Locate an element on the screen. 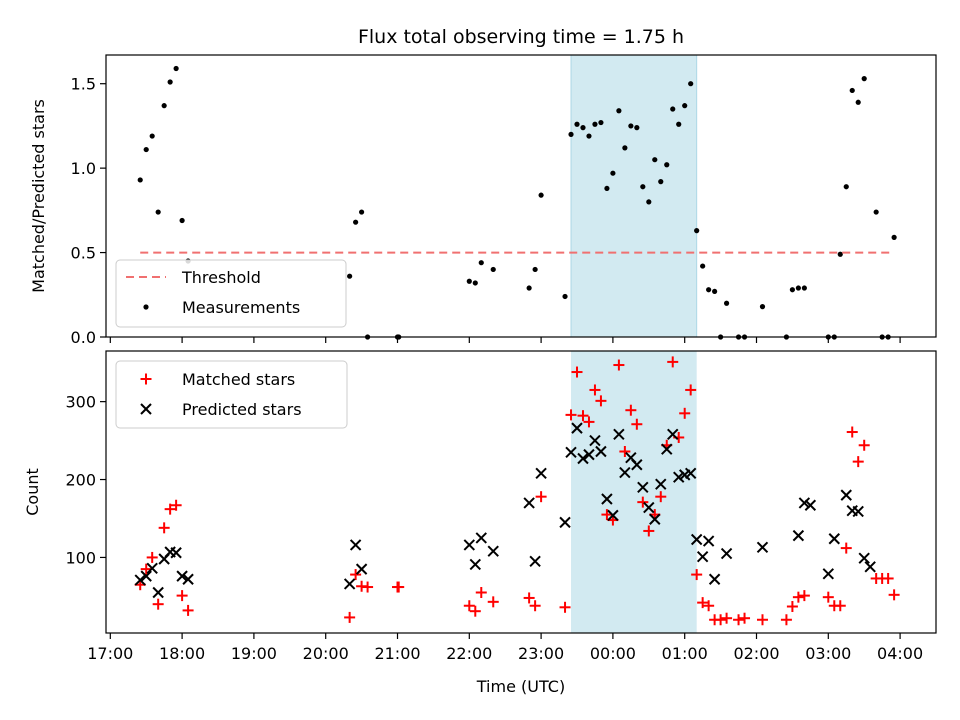 This screenshot has width=960, height=720. bottom-ytick-label: 300 is located at coordinates (80, 402).